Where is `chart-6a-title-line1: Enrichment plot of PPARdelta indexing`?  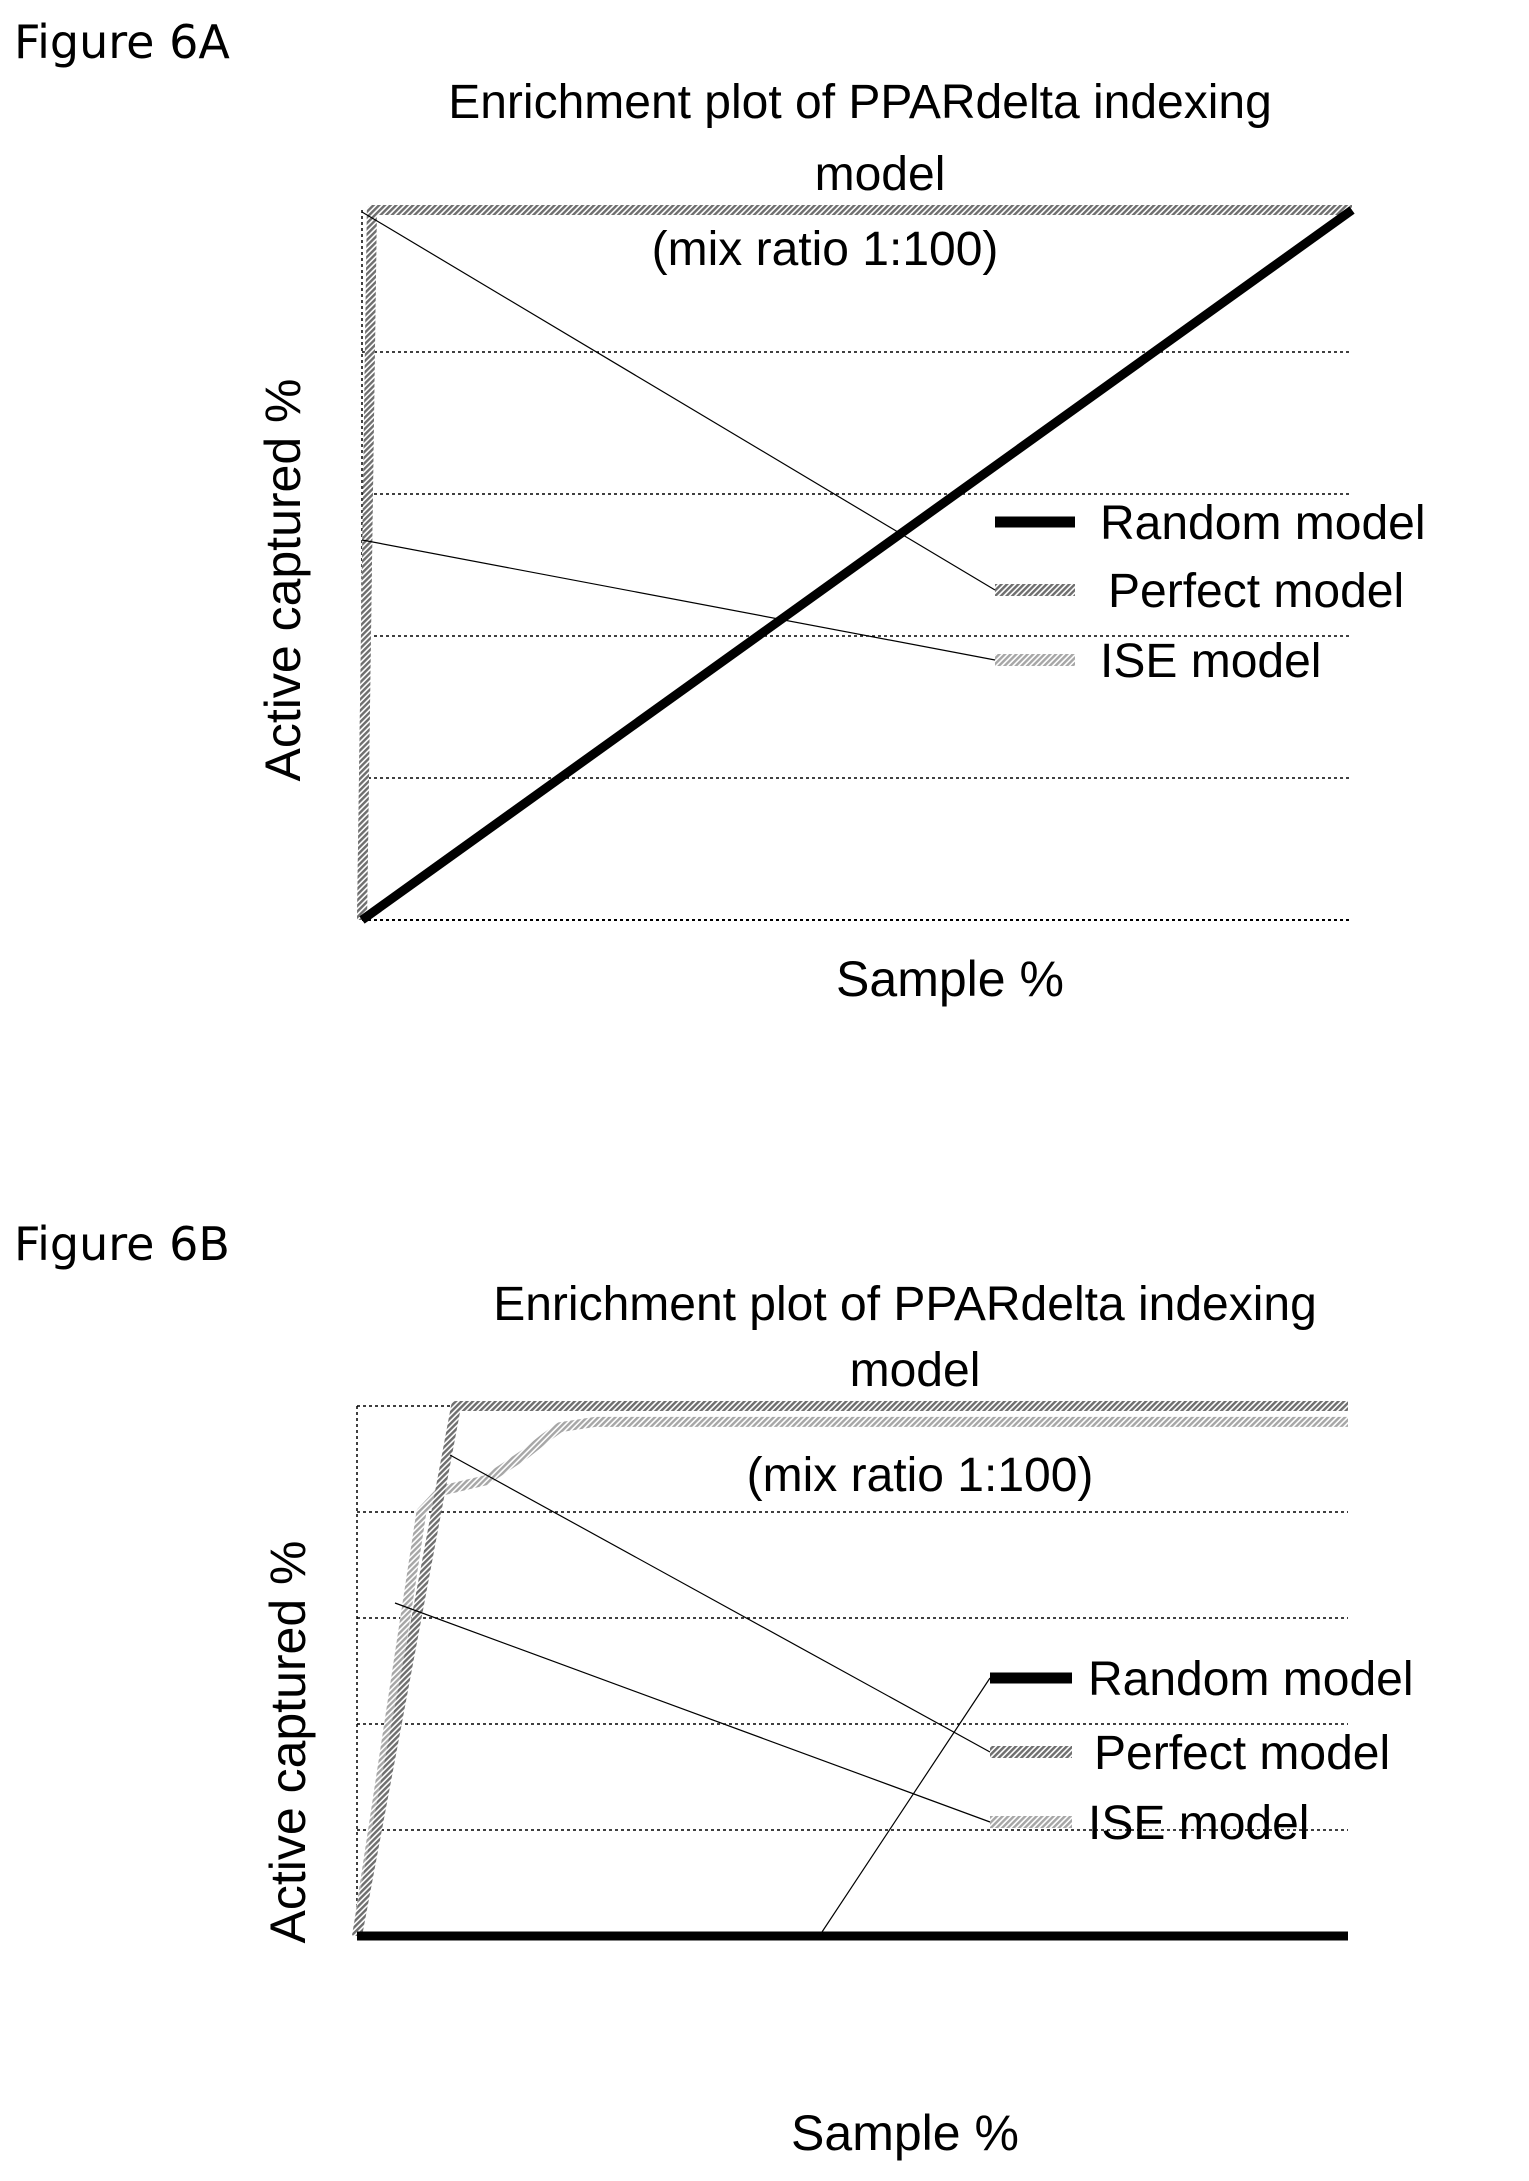
chart-6a-title-line1: Enrichment plot of PPARdelta indexing is located at coordinates (860, 102).